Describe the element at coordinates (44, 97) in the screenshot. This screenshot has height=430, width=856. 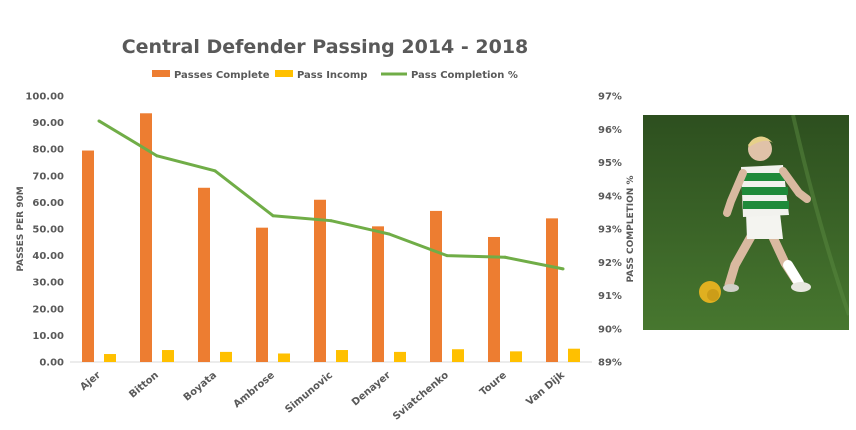
I see `y-tick-label: 100.00` at that location.